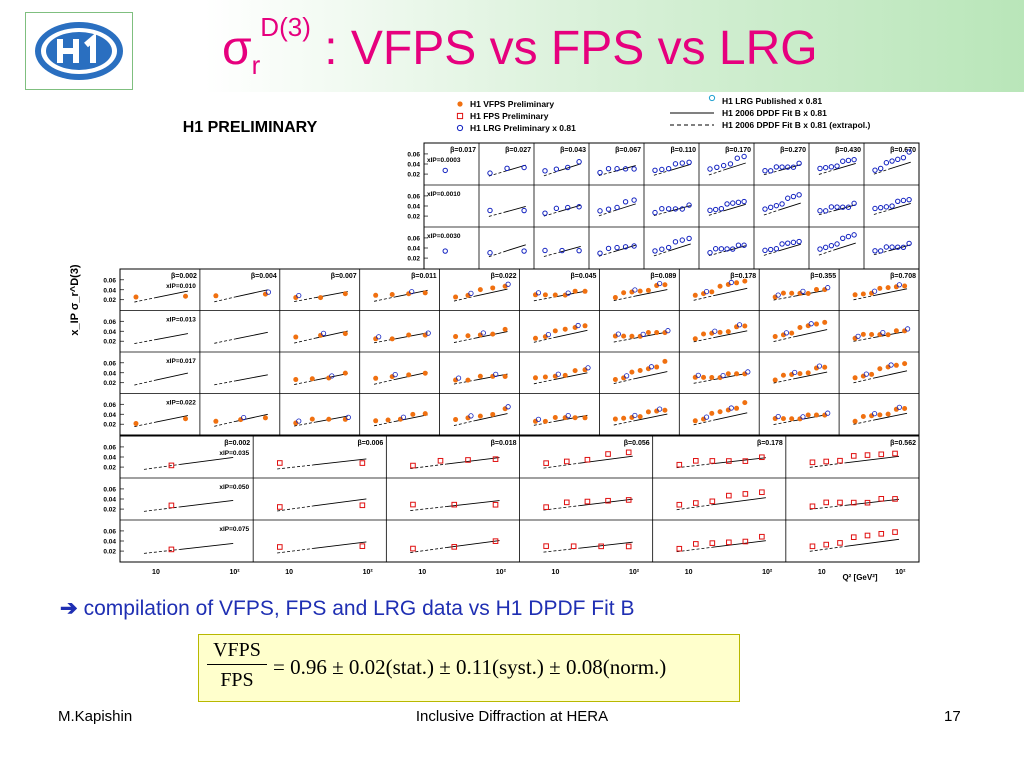  I want to click on slide-title: σr D(3) : VFPS vs FPS vs LRG, so click(520, 46).